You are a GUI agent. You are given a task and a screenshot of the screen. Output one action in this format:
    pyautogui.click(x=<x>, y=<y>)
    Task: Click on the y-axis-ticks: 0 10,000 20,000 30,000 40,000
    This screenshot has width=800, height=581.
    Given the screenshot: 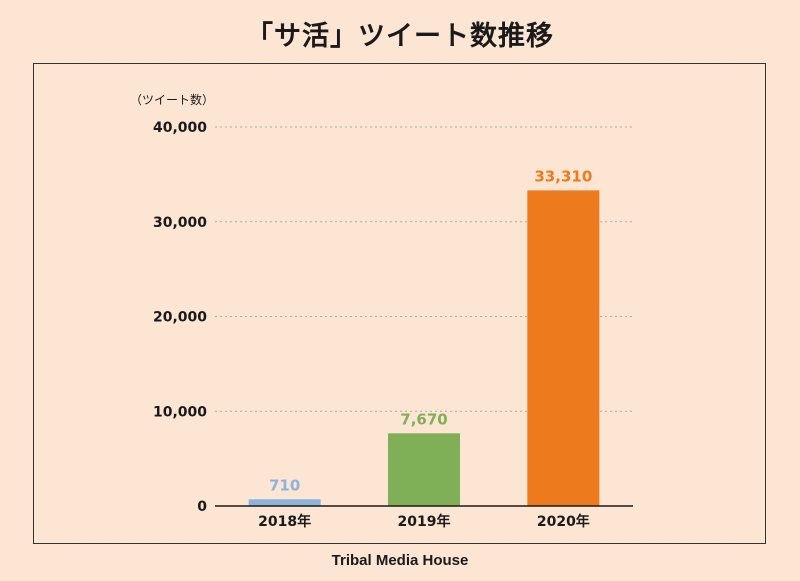 What is the action you would take?
    pyautogui.click(x=180, y=317)
    